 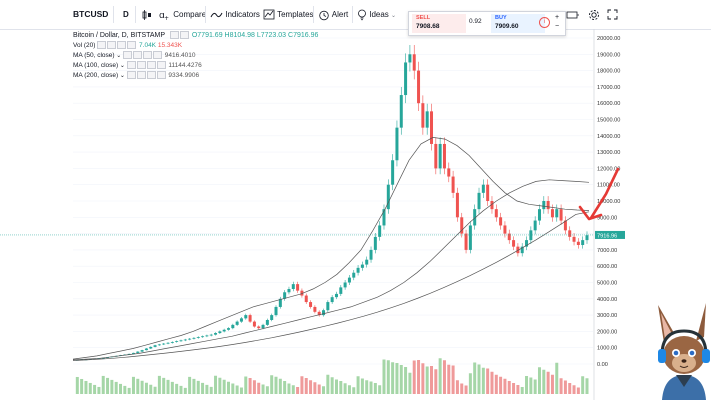 I want to click on layout-button, so click(x=573, y=14).